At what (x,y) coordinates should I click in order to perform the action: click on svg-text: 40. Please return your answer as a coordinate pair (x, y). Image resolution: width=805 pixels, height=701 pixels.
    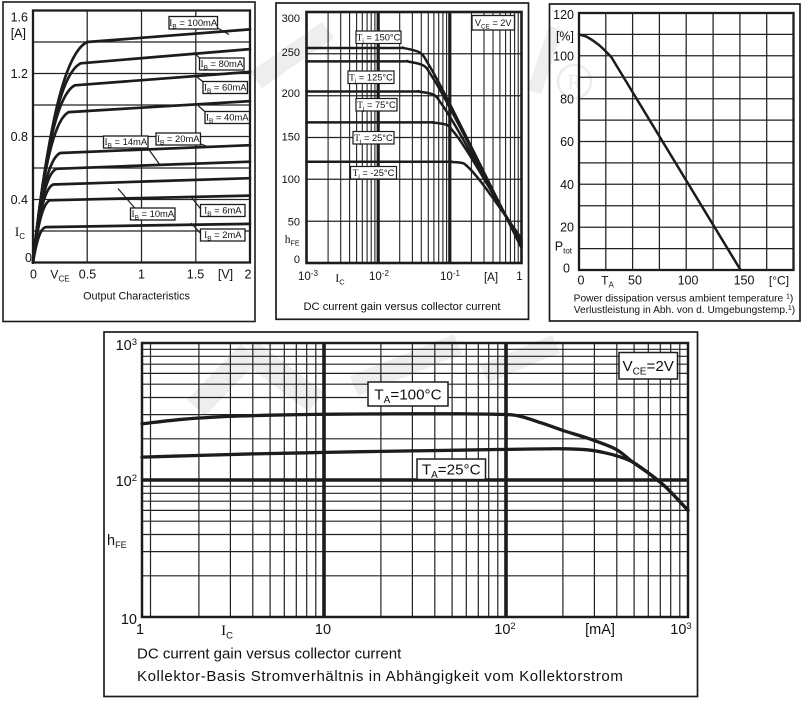
    Looking at the image, I should click on (567, 185).